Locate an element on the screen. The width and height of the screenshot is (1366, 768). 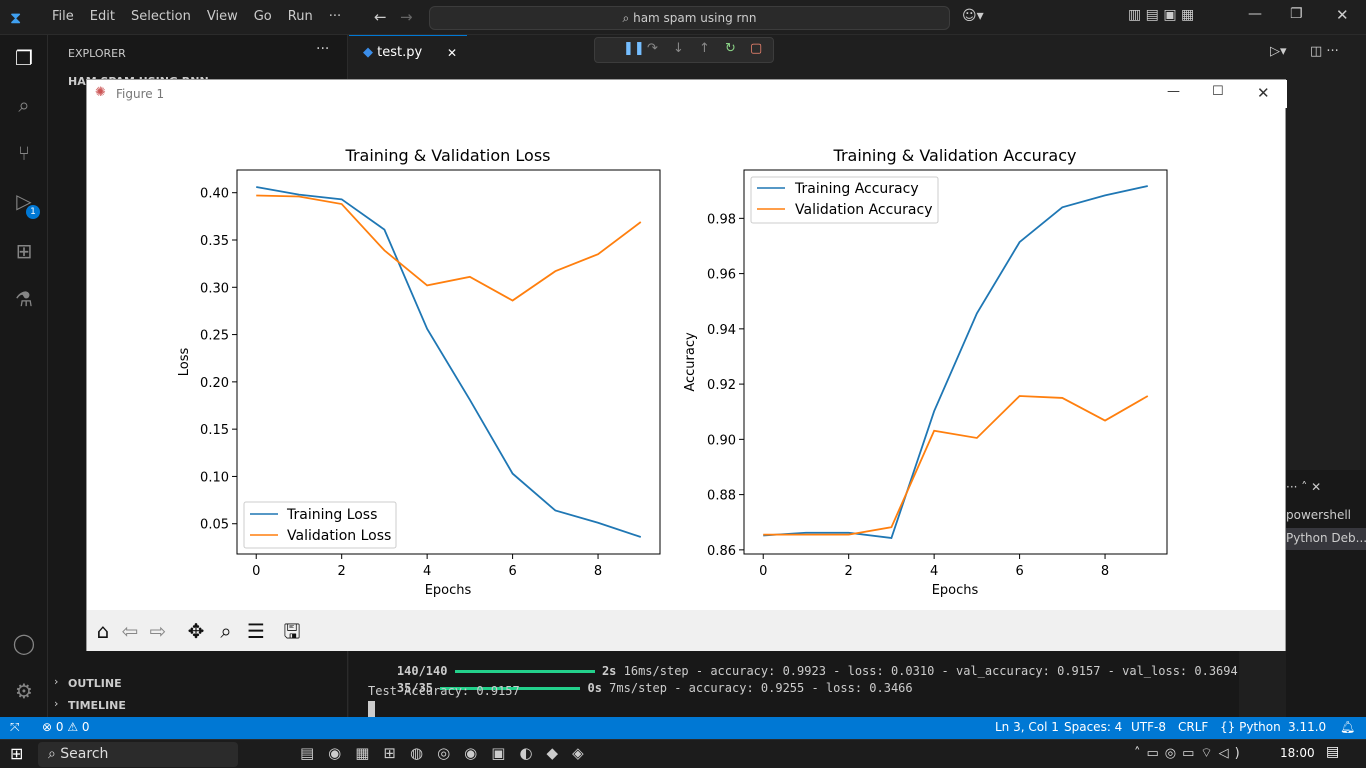
configure-subplots-icon: ☰ is located at coordinates (256, 631).